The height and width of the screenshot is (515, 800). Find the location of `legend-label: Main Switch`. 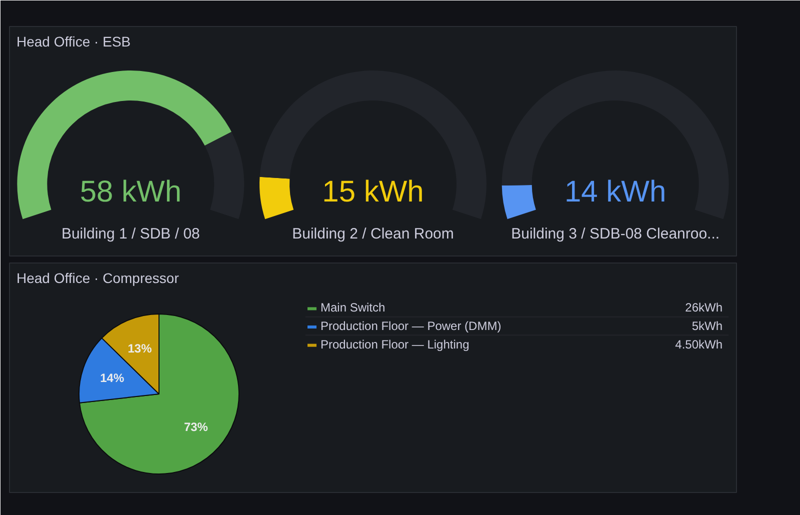

legend-label: Main Switch is located at coordinates (353, 307).